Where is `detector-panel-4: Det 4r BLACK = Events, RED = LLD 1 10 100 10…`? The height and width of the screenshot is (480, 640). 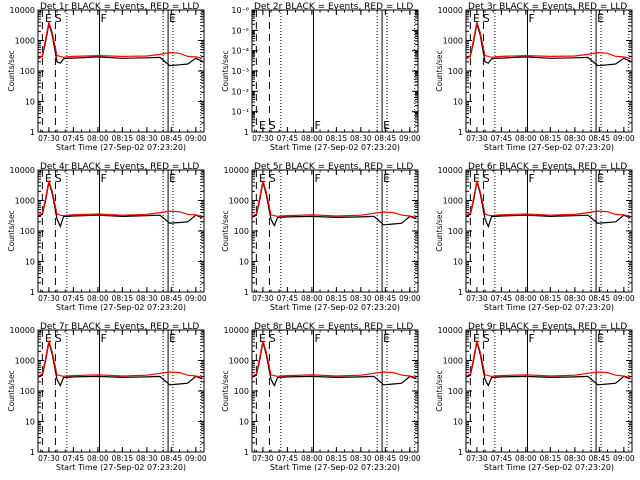 detector-panel-4: Det 4r BLACK = Events, RED = LLD 1 10 100 10… is located at coordinates (107, 237).